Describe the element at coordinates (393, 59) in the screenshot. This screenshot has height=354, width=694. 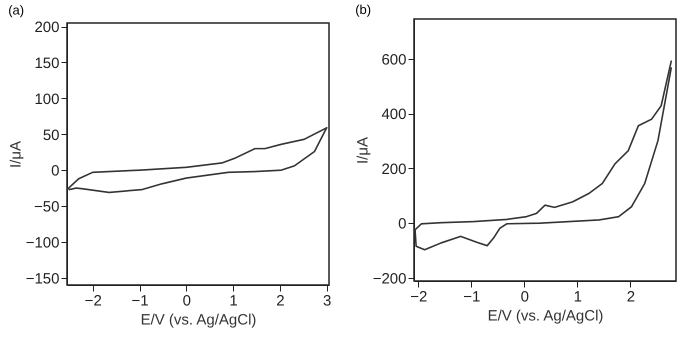
I see `y-tick-label: 600` at that location.